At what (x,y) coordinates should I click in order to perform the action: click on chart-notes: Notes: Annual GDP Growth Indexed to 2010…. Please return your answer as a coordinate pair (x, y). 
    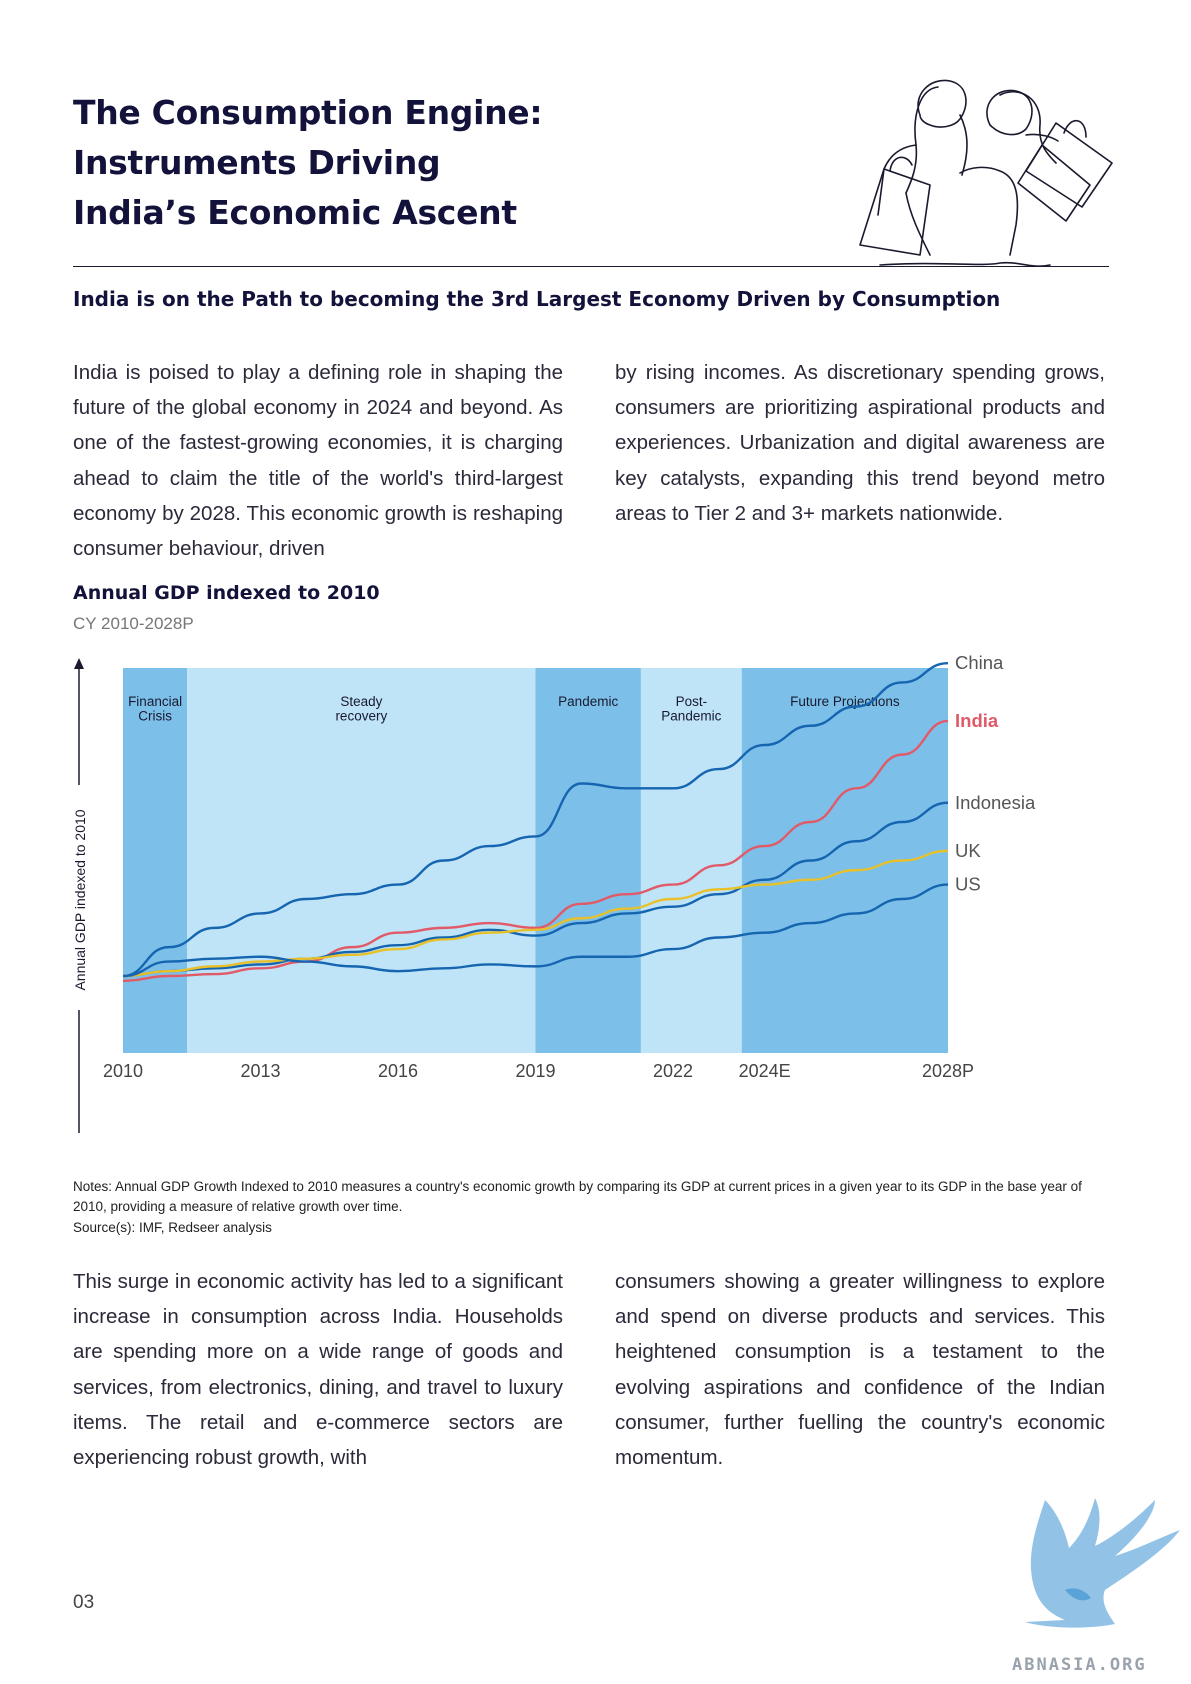
    Looking at the image, I should click on (577, 1196).